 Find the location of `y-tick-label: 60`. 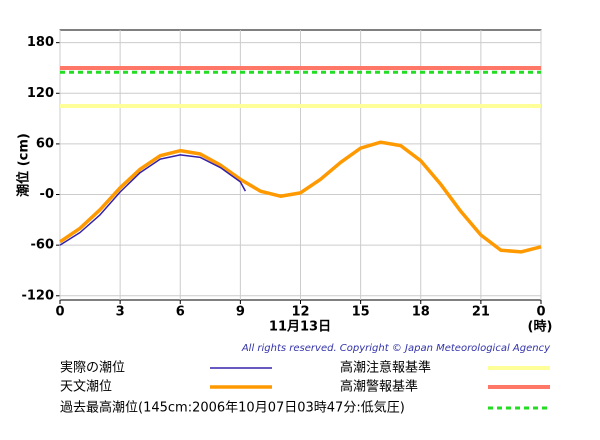

y-tick-label: 60 is located at coordinates (45, 143).